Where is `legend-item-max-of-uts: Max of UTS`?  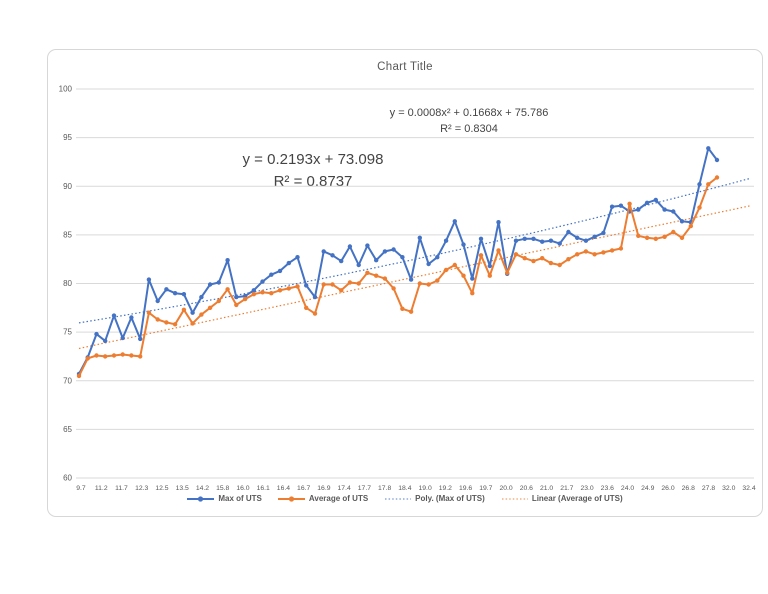
legend-item-max-of-uts: Max of UTS is located at coordinates (224, 498).